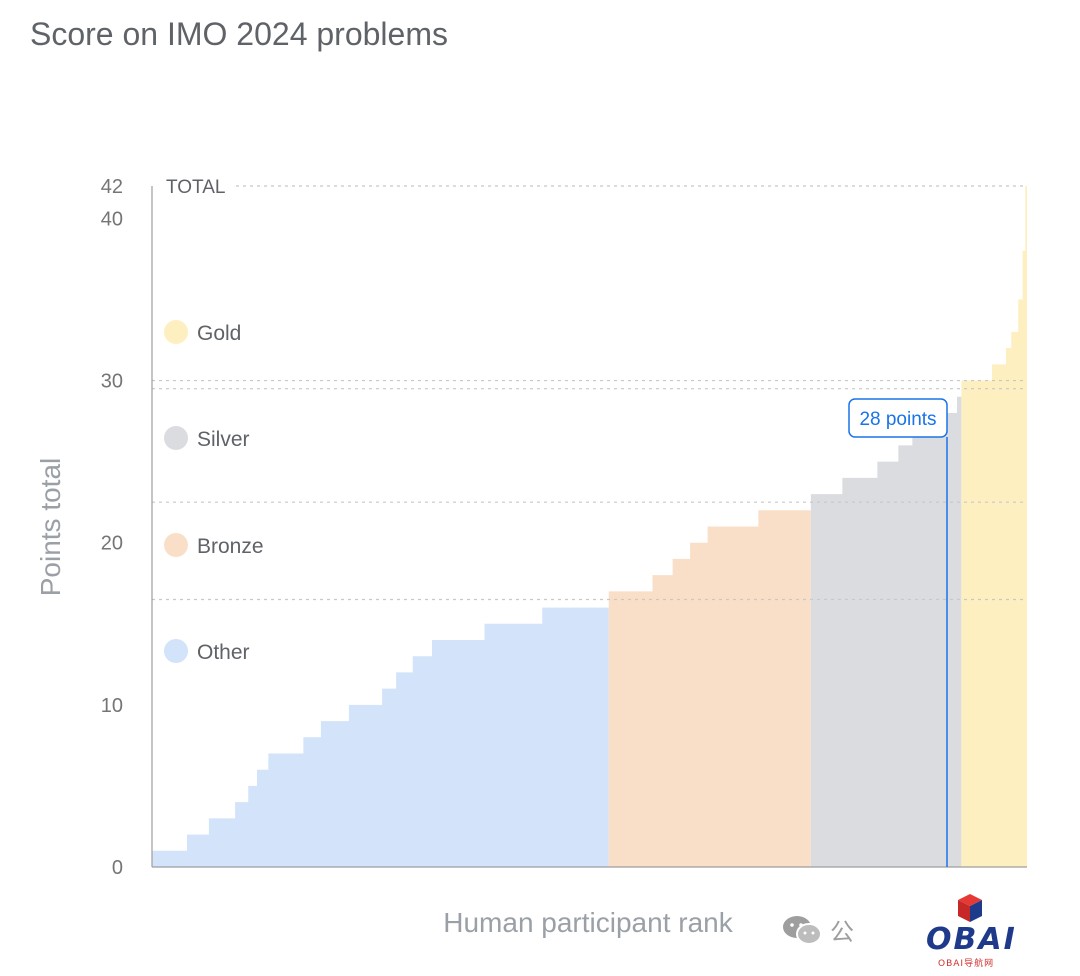 The width and height of the screenshot is (1080, 976). I want to click on area-gold, so click(994, 526).